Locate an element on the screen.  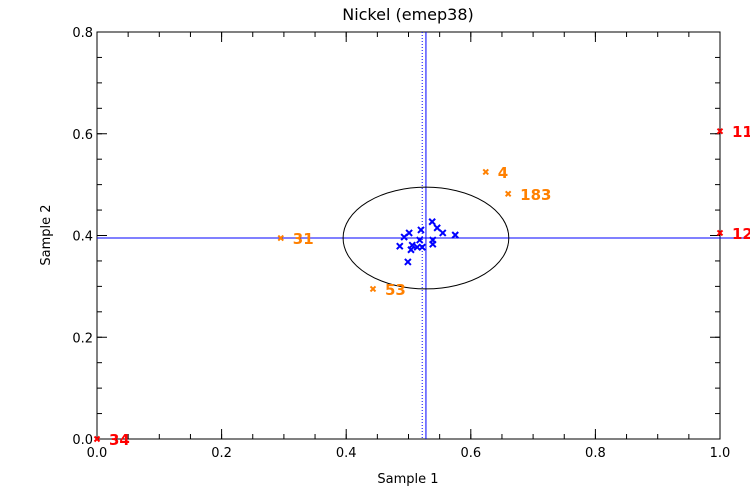
y-axis-label: Sample 2 is located at coordinates (46, 234).